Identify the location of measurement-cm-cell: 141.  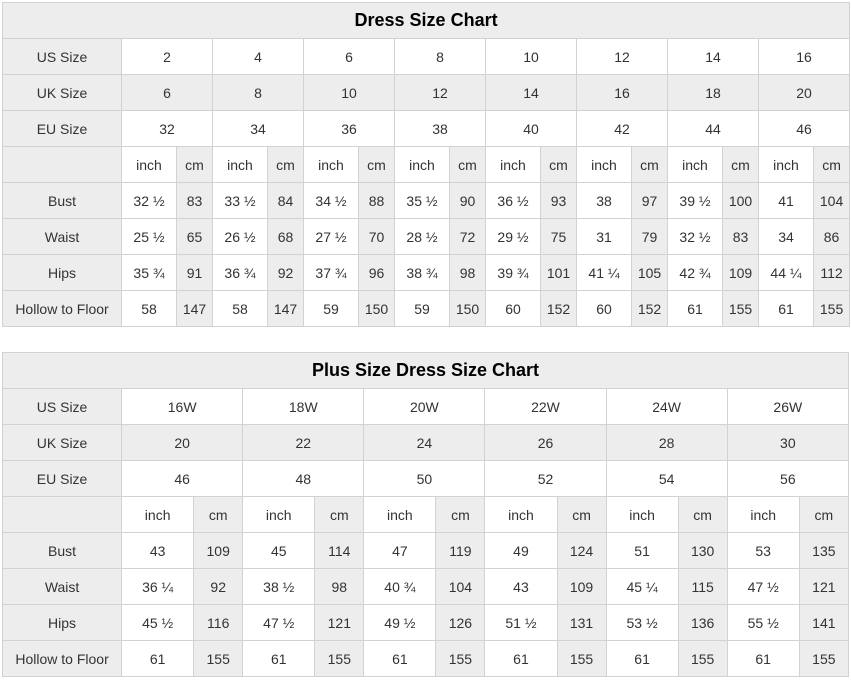
(824, 622).